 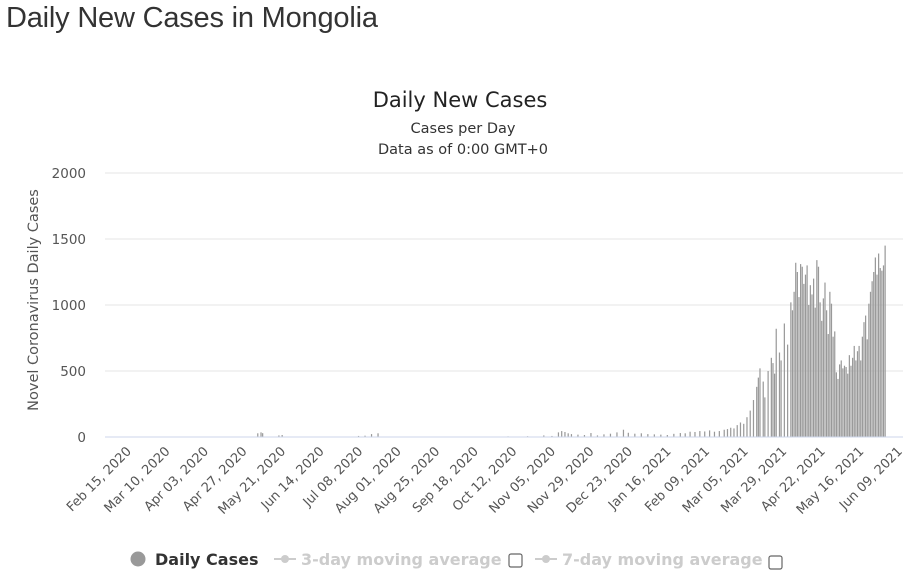 I want to click on legend-item-3-day-moving-average: 3-day moving average, so click(x=388, y=559).